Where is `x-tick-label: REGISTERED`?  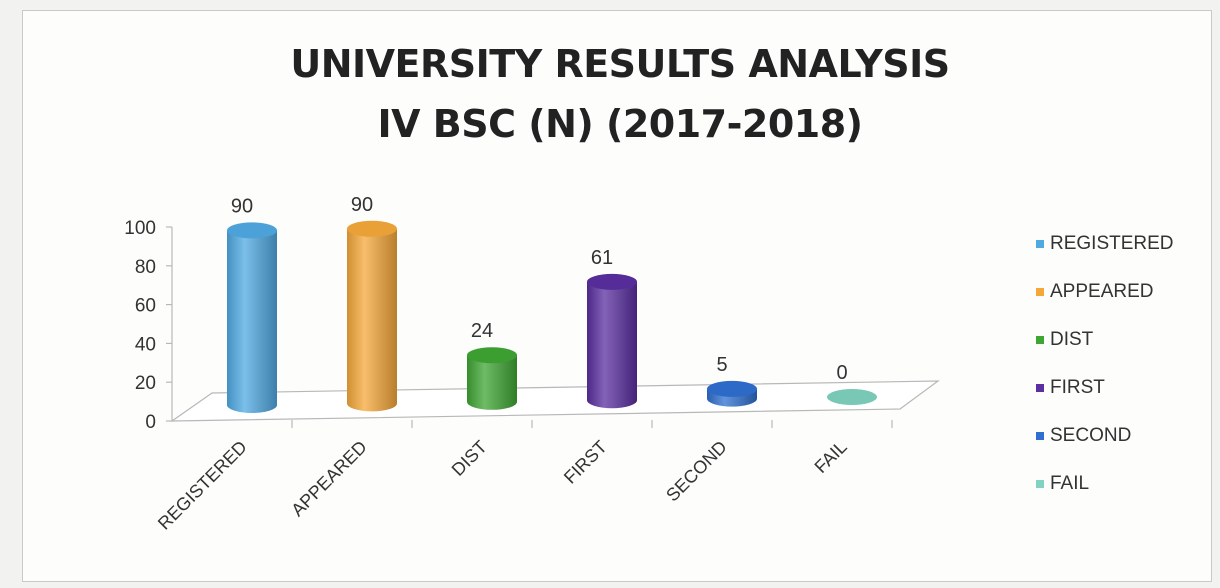
x-tick-label: REGISTERED is located at coordinates (202, 485).